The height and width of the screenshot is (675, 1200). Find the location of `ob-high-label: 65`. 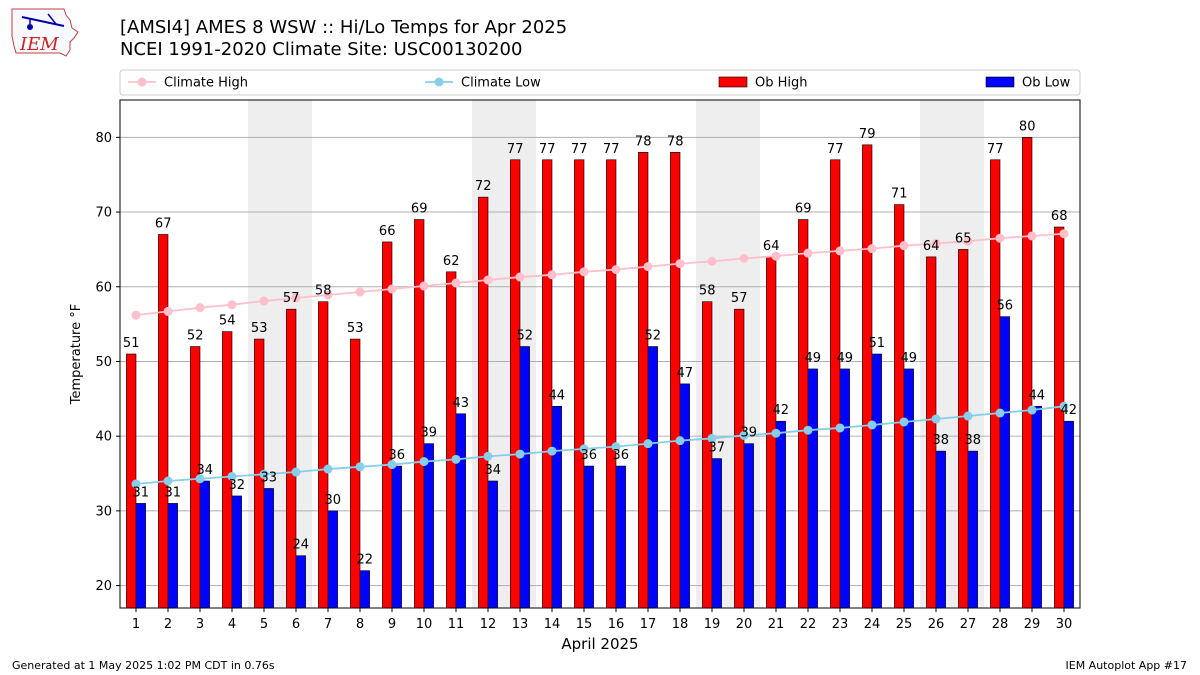

ob-high-label: 65 is located at coordinates (963, 238).